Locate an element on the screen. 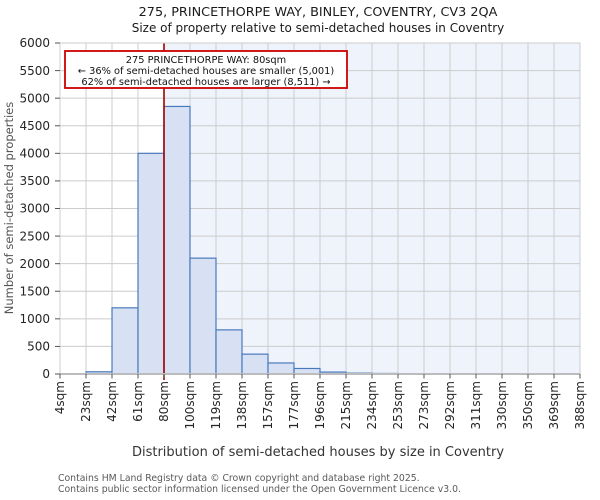 This screenshot has width=600, height=500. annotation-border is located at coordinates (206, 69).